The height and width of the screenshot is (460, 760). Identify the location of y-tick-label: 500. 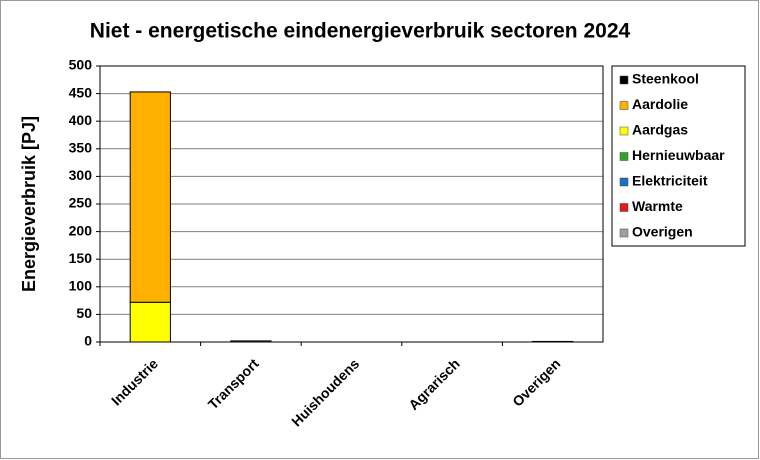
(81, 65).